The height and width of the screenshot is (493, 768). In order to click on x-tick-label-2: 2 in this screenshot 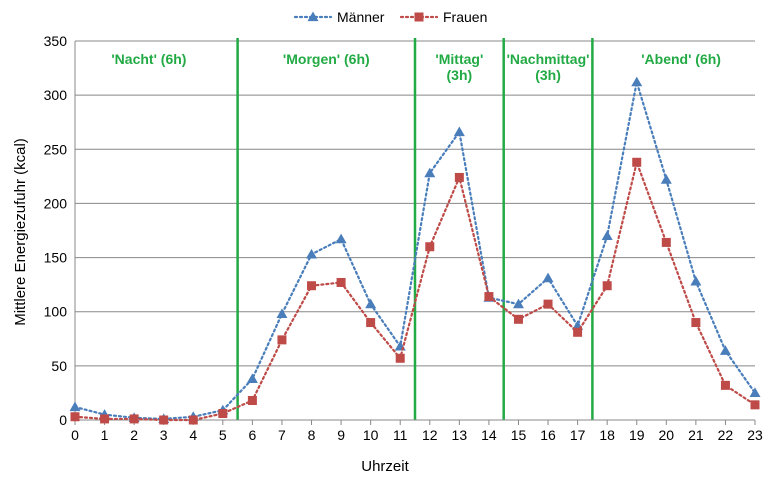, I will do `click(134, 435)`.